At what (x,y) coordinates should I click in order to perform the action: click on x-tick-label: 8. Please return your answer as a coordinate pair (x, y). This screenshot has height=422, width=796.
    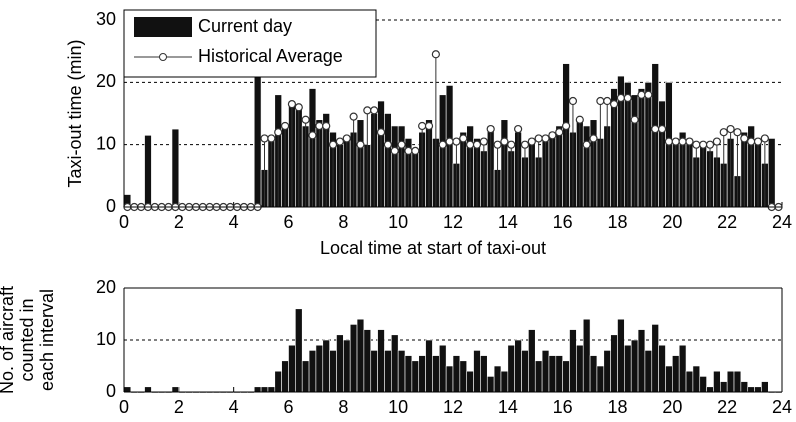
    Looking at the image, I should click on (343, 222).